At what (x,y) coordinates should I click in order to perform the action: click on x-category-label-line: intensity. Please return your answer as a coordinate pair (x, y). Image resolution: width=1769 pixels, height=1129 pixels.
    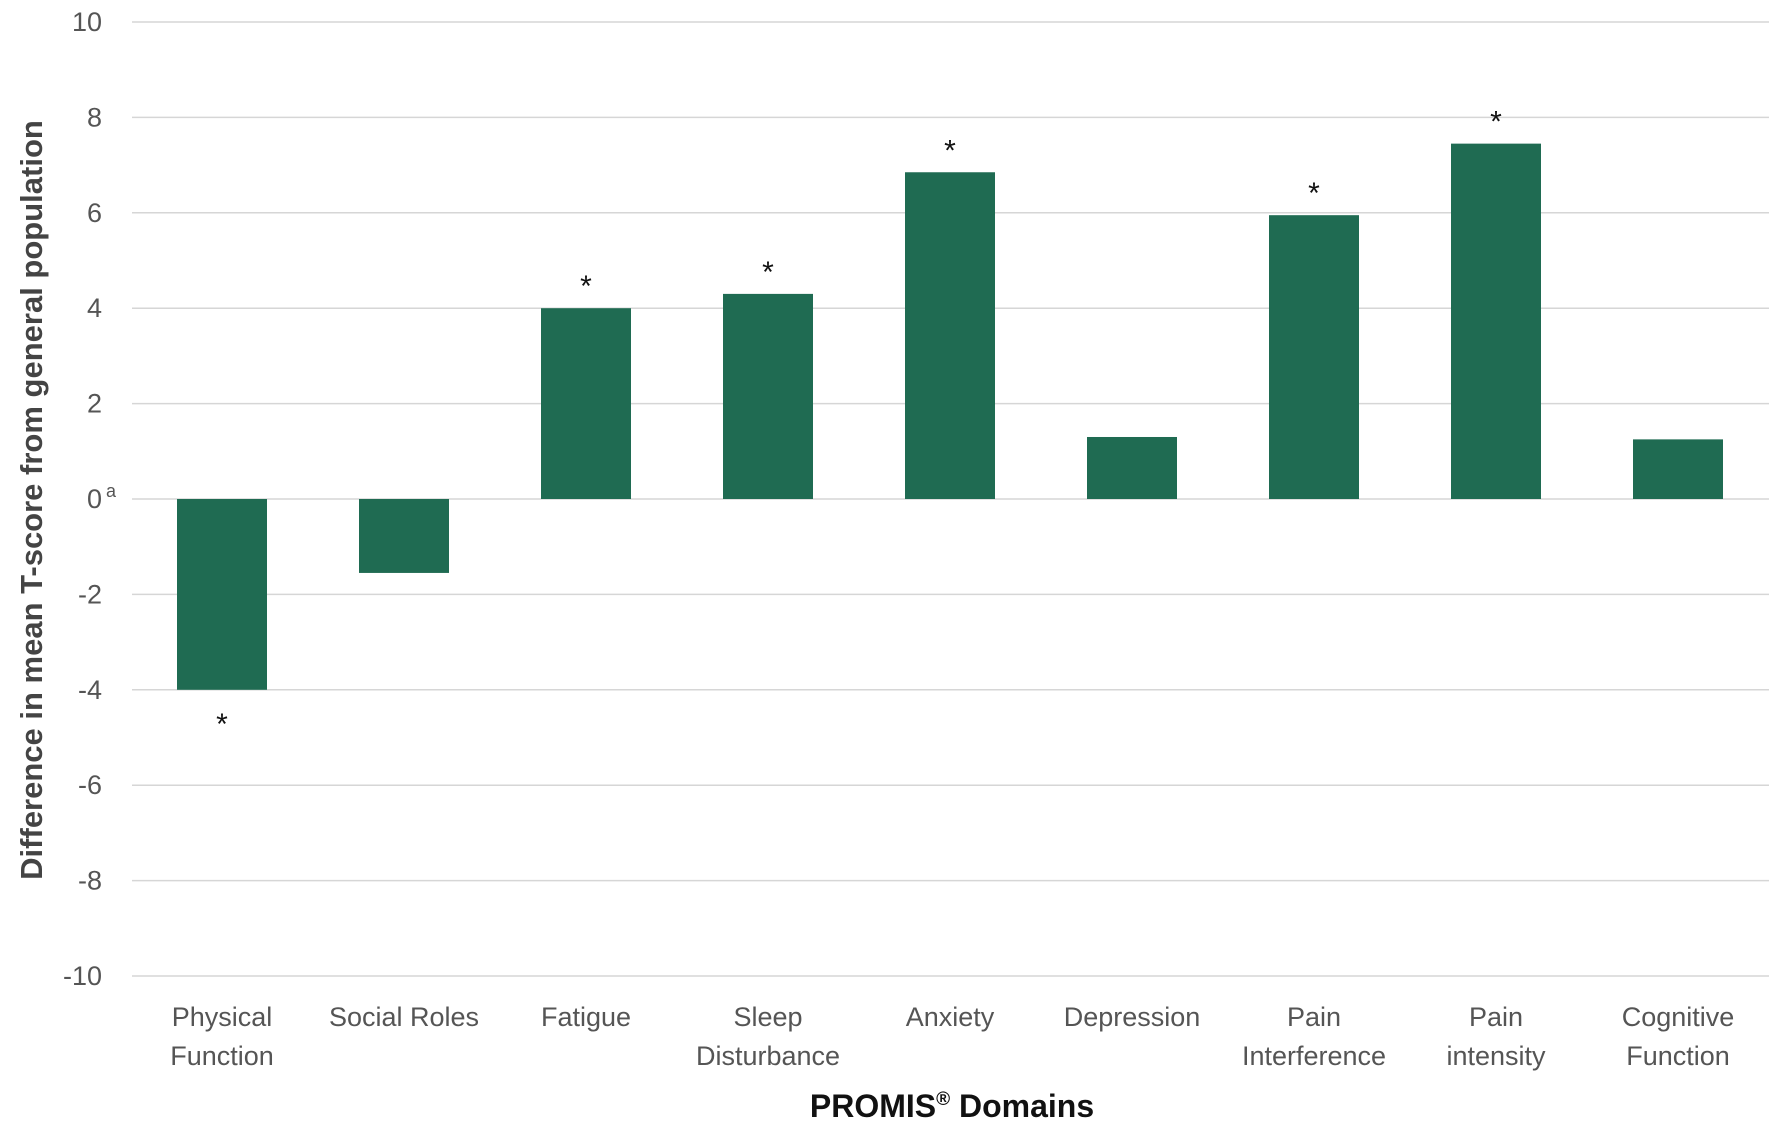
    Looking at the image, I should click on (1496, 1056).